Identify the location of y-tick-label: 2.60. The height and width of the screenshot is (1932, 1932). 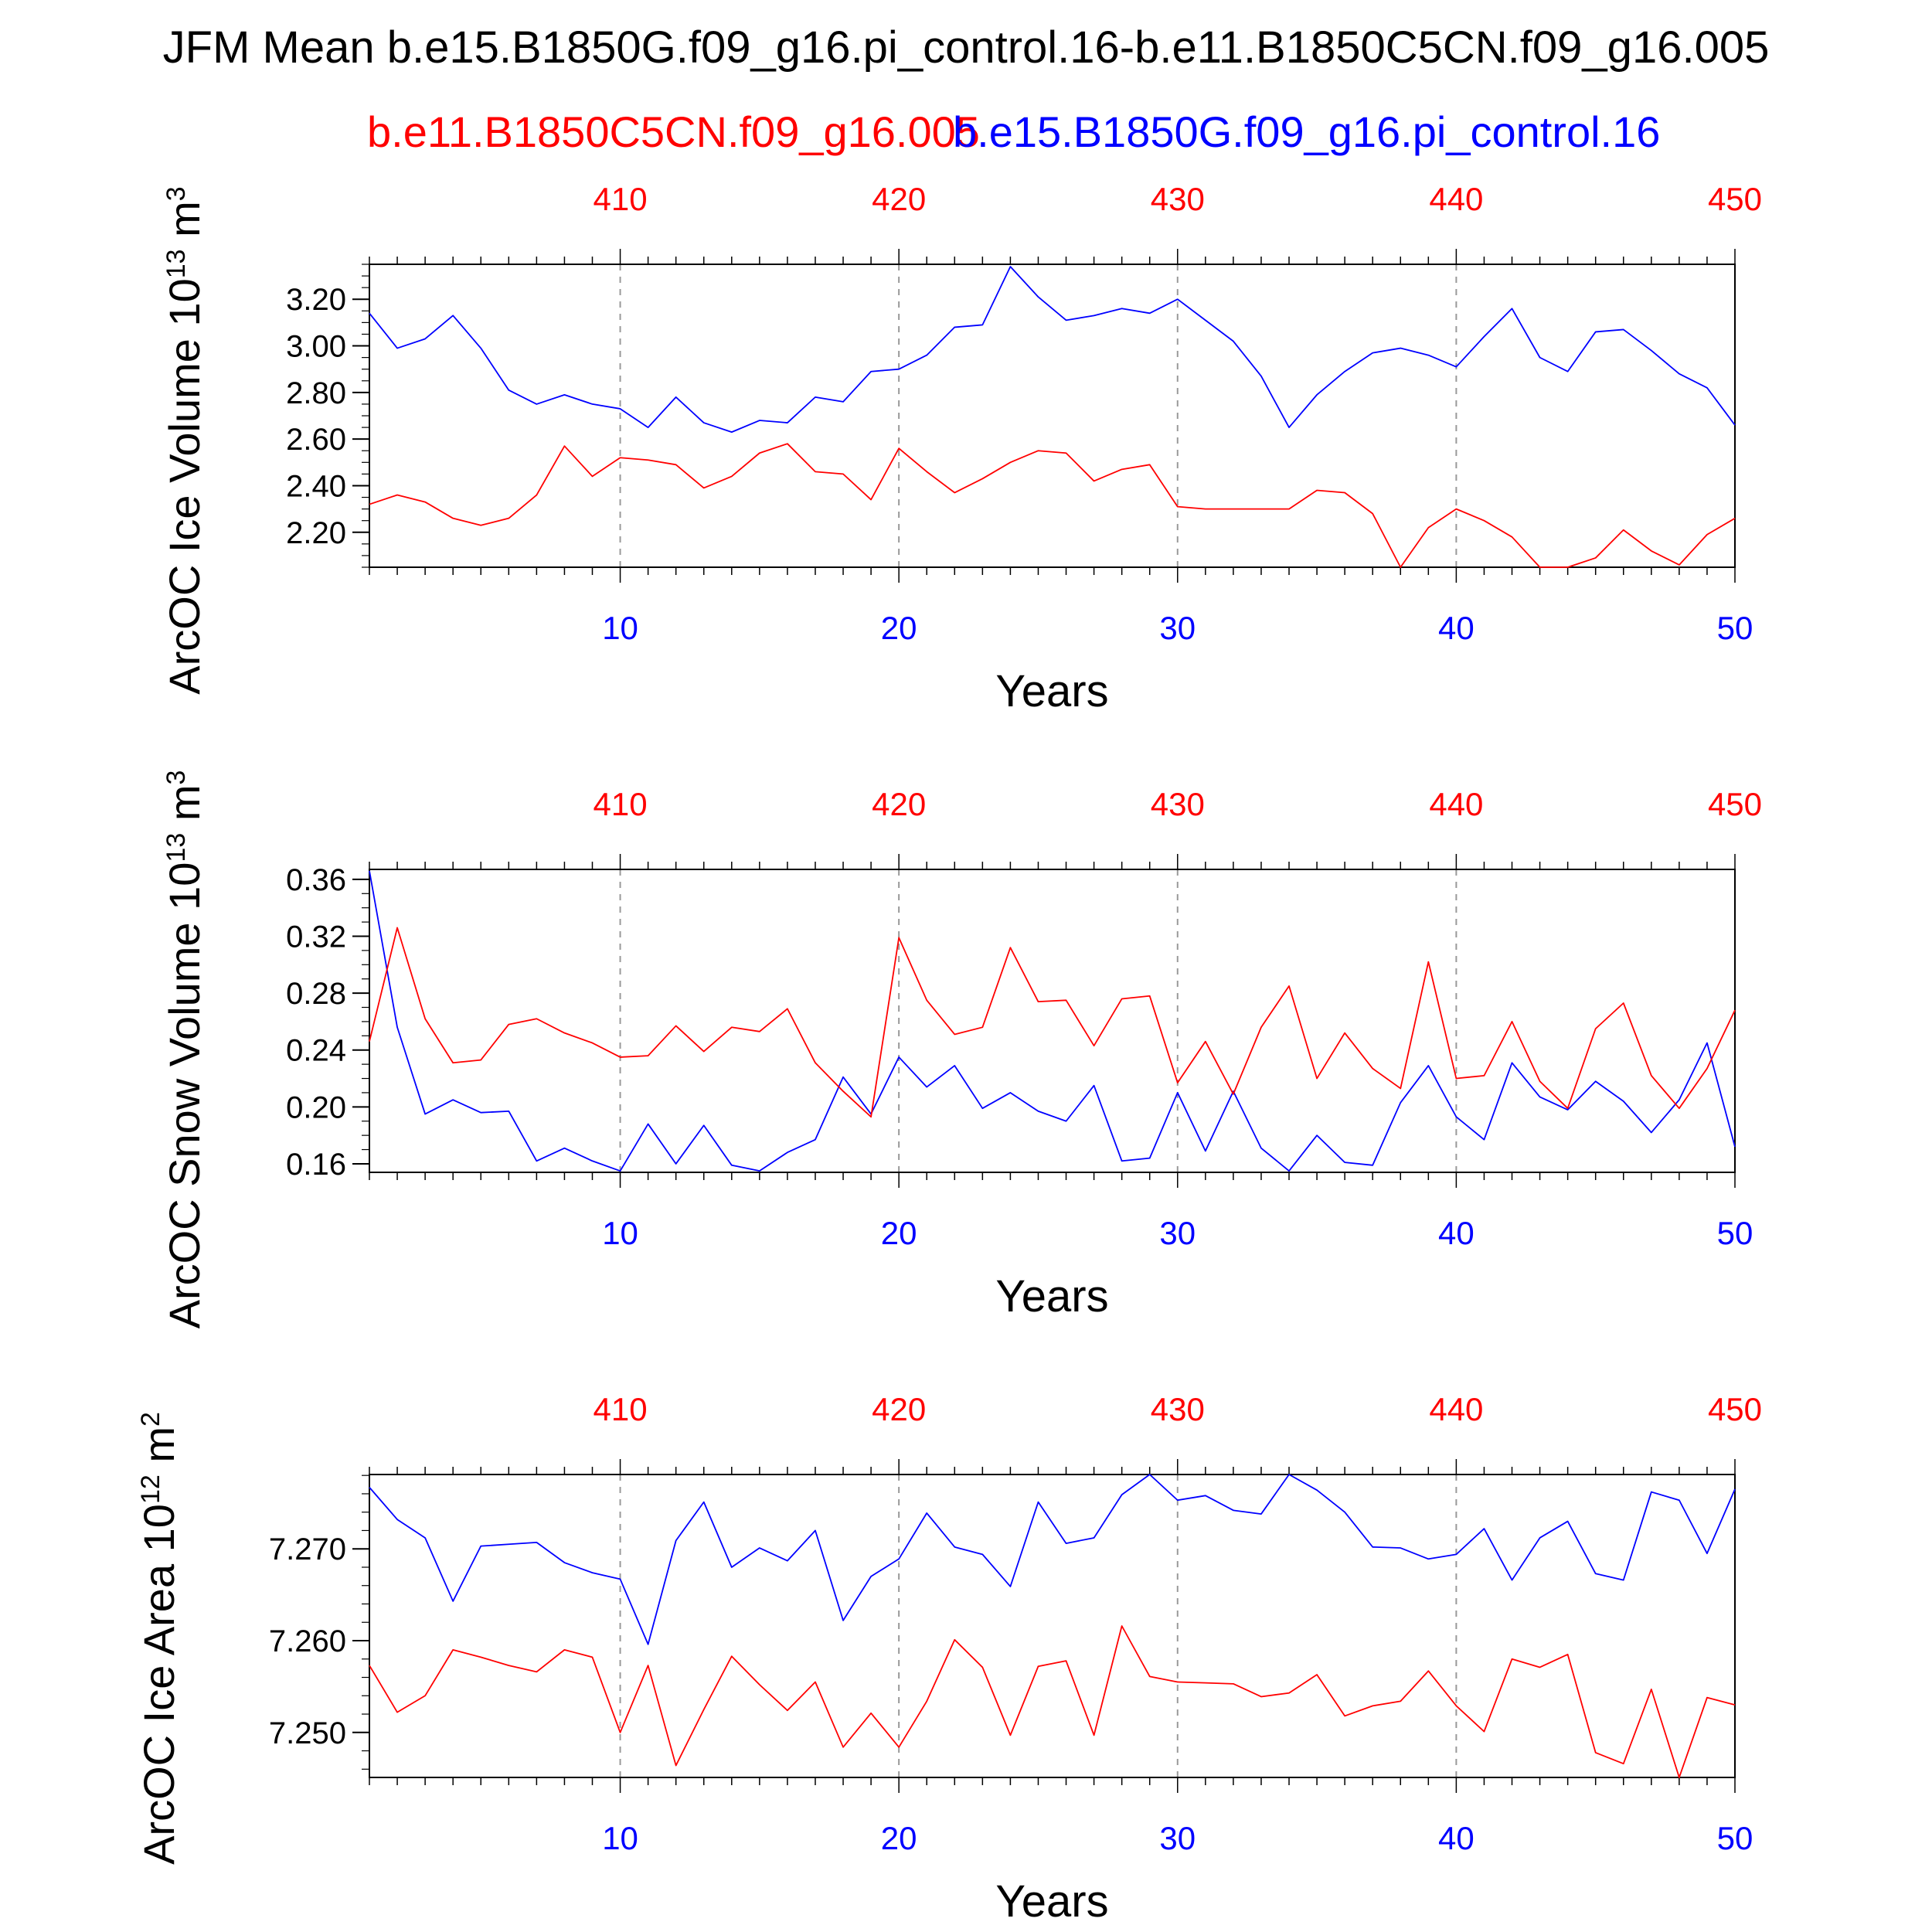
(316, 440).